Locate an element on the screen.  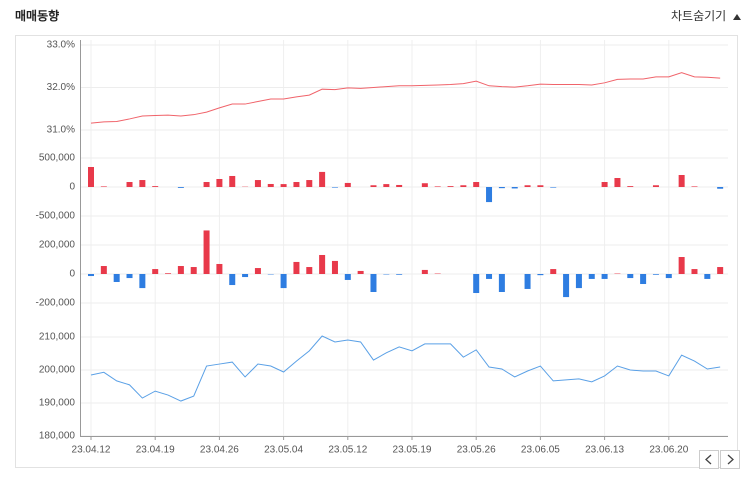
next-button is located at coordinates (730, 460).